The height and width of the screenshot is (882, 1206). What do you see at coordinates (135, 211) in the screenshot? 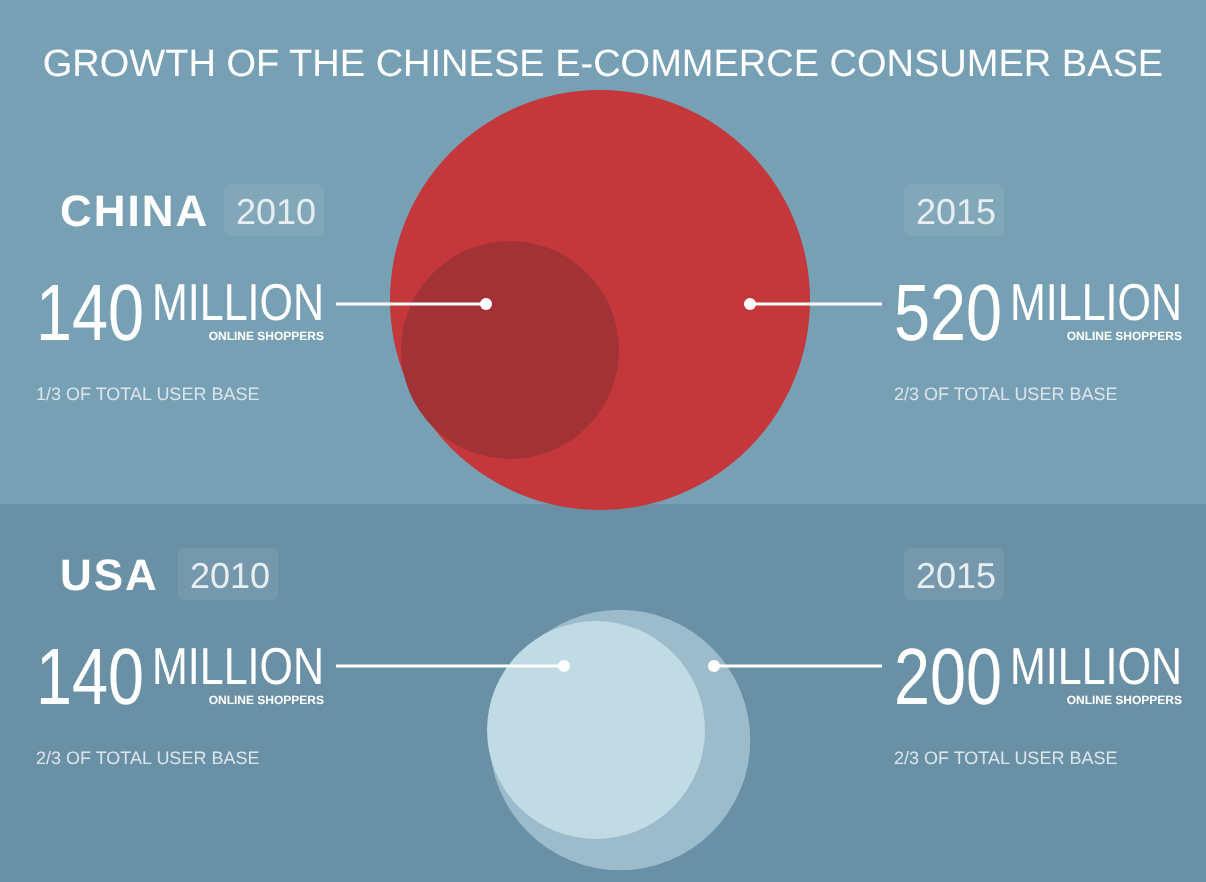
I see `text: CHINA` at bounding box center [135, 211].